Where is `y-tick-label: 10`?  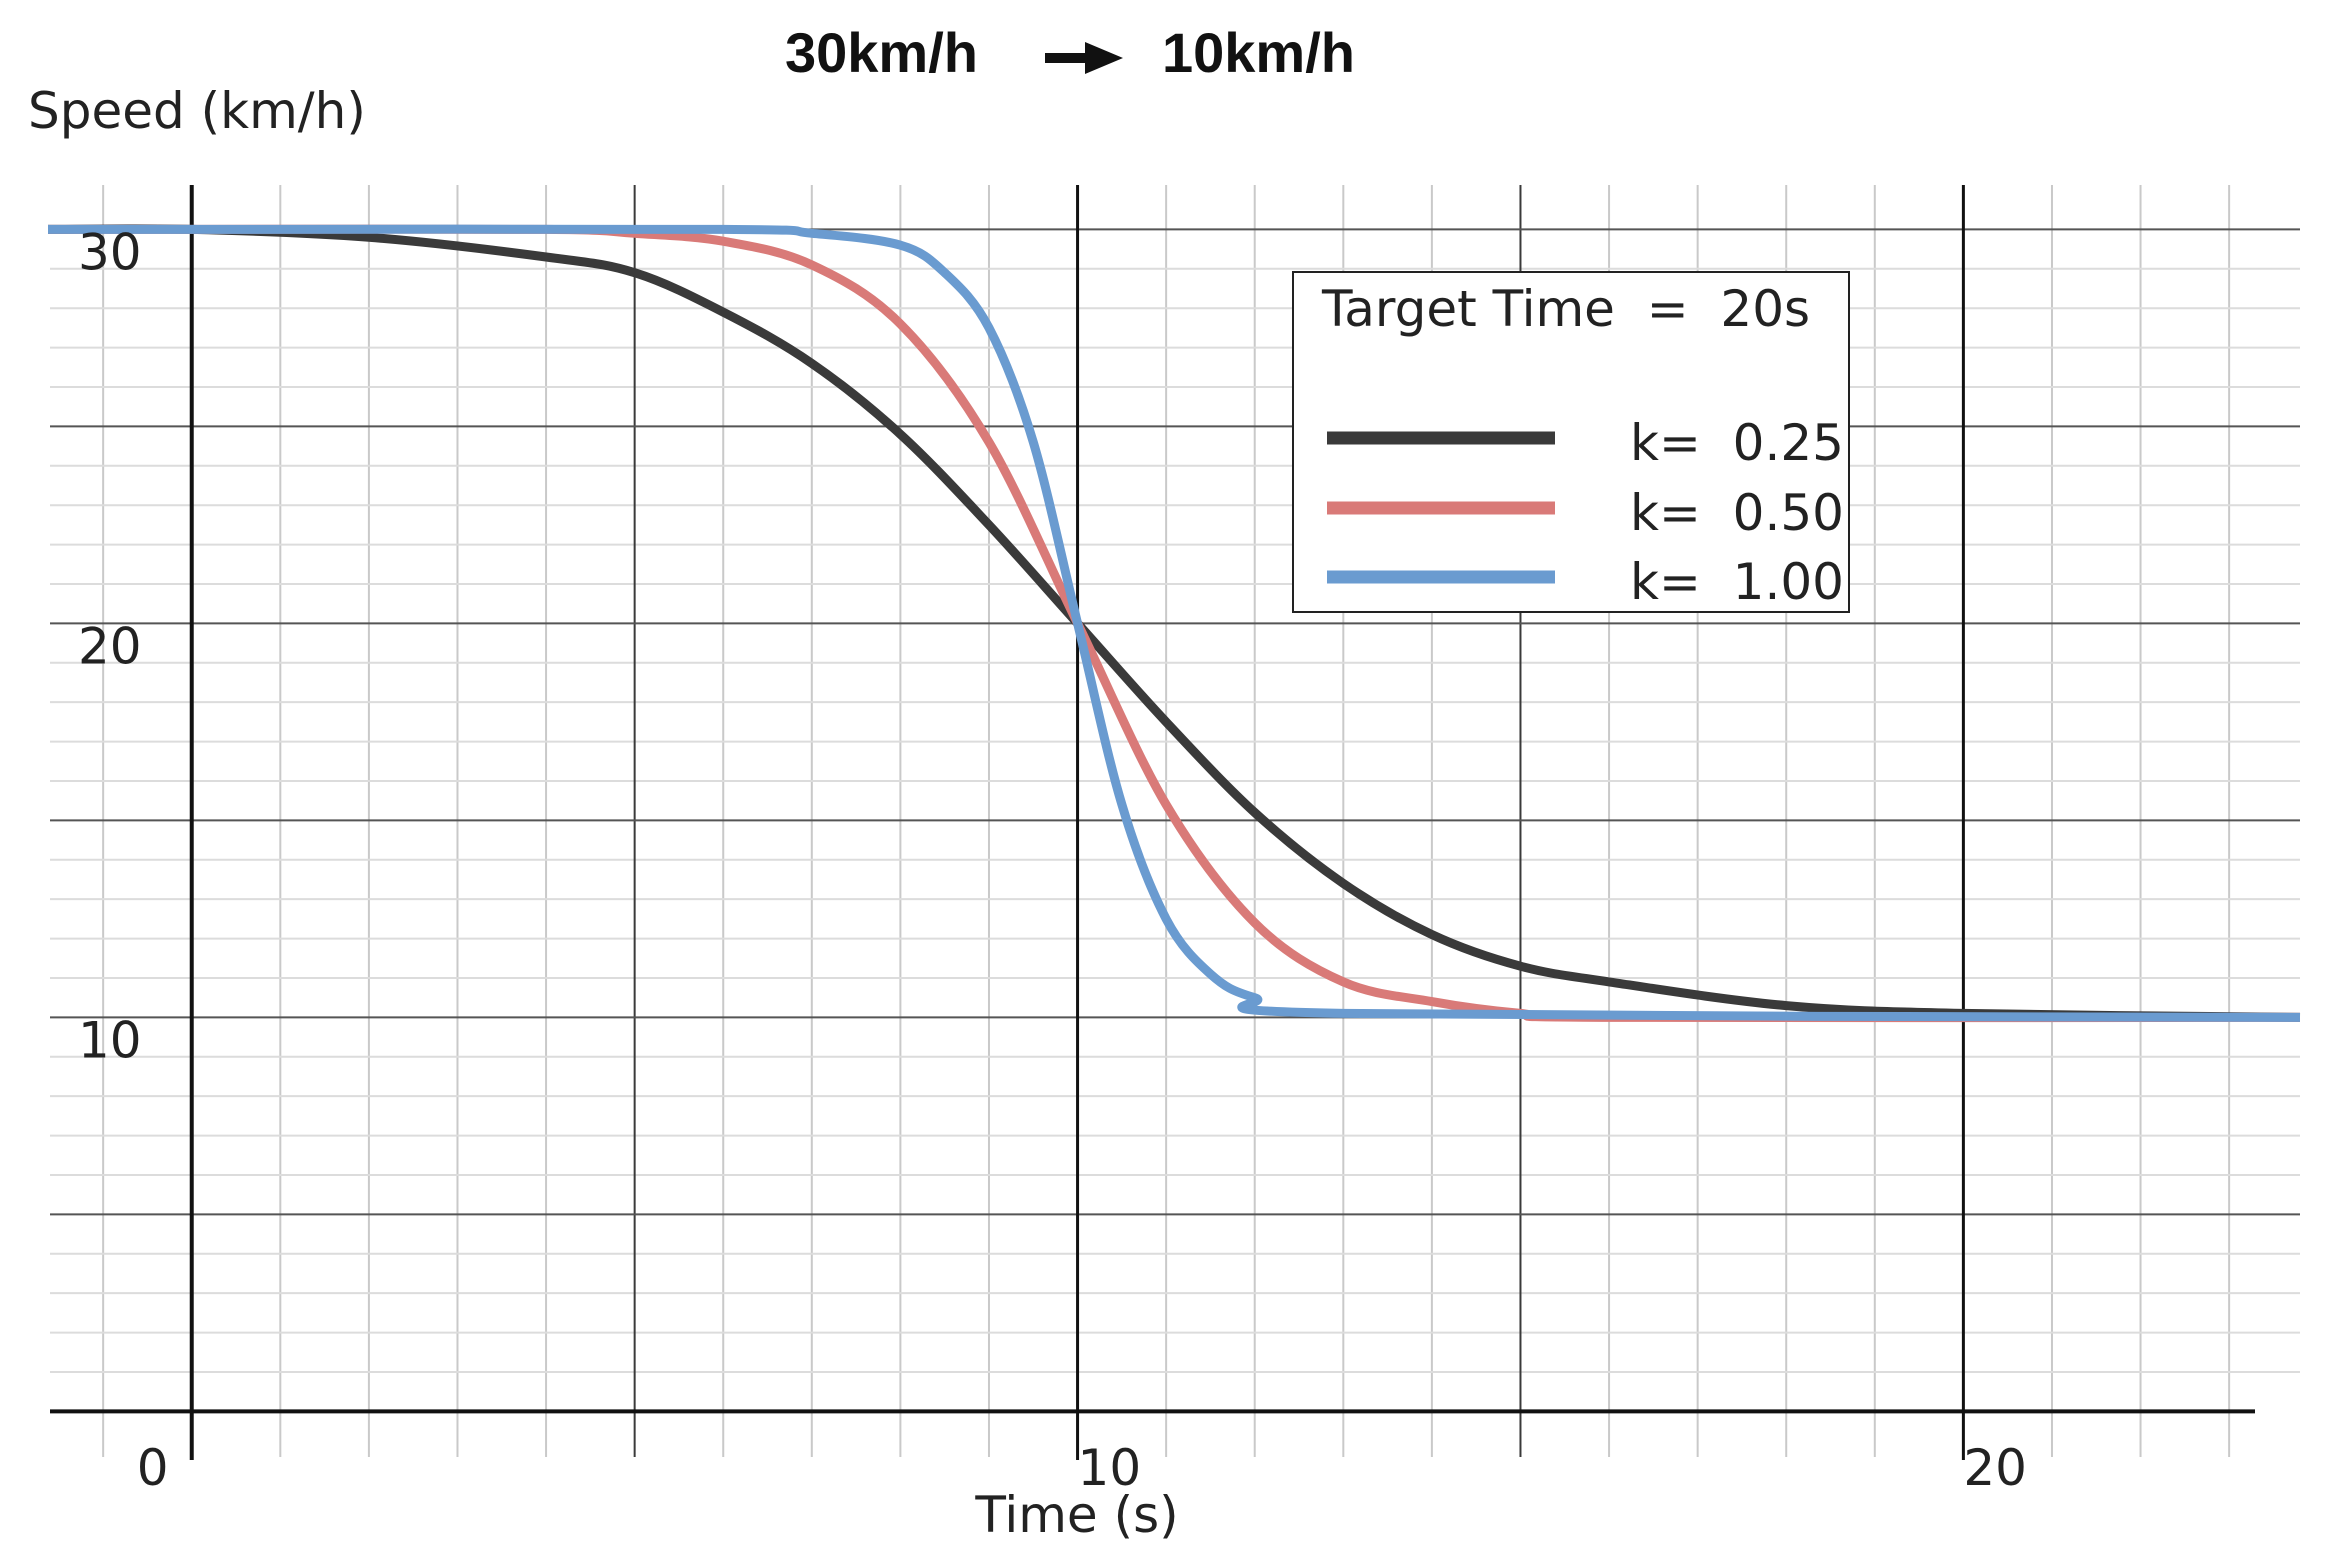
y-tick-label: 10 is located at coordinates (110, 1040).